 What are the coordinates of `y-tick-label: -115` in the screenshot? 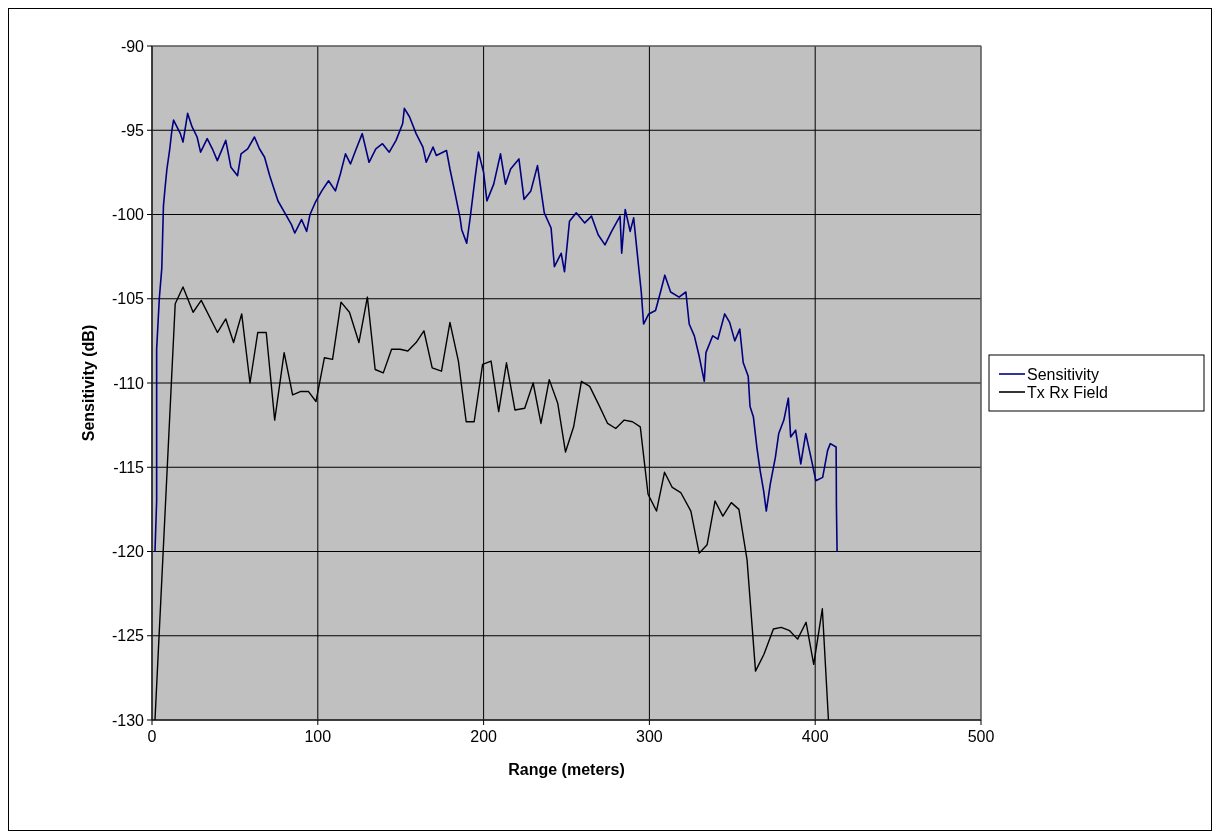 It's located at (129, 467).